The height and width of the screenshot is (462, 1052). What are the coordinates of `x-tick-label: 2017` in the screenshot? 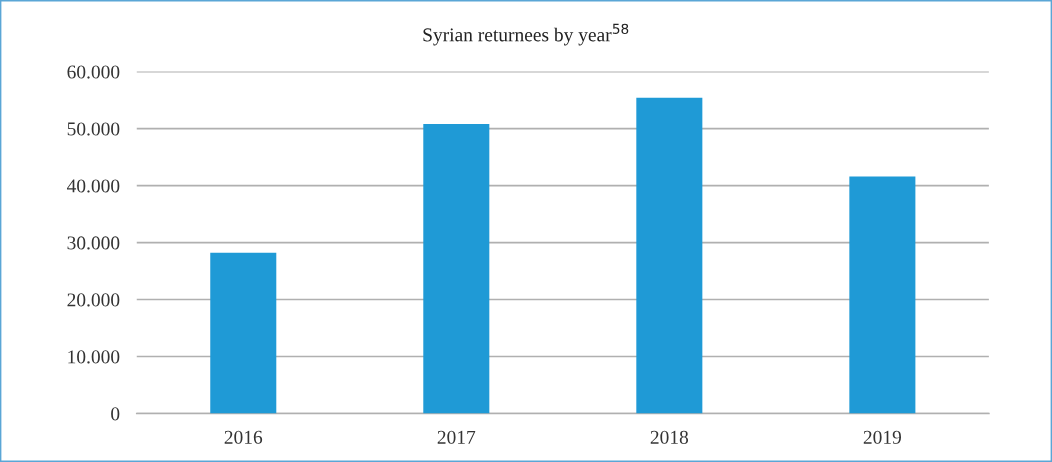 It's located at (456, 437).